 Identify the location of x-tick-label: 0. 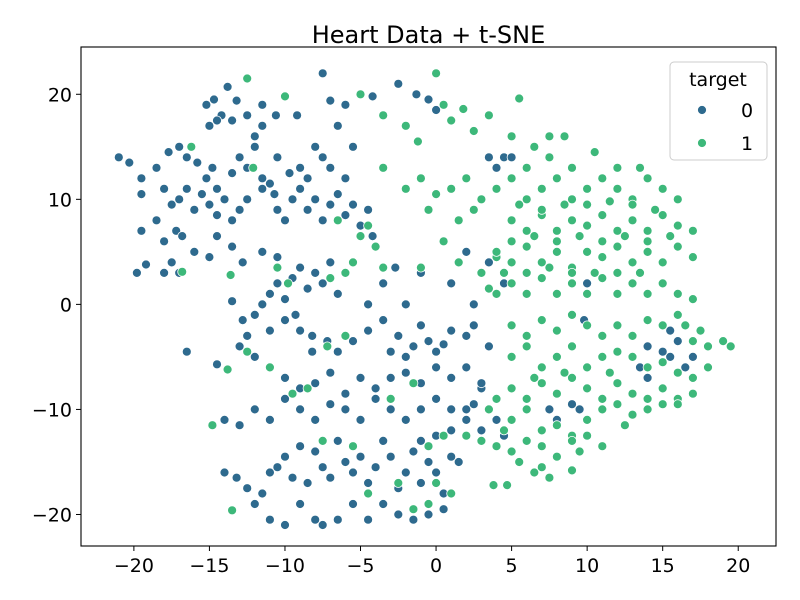
(436, 566).